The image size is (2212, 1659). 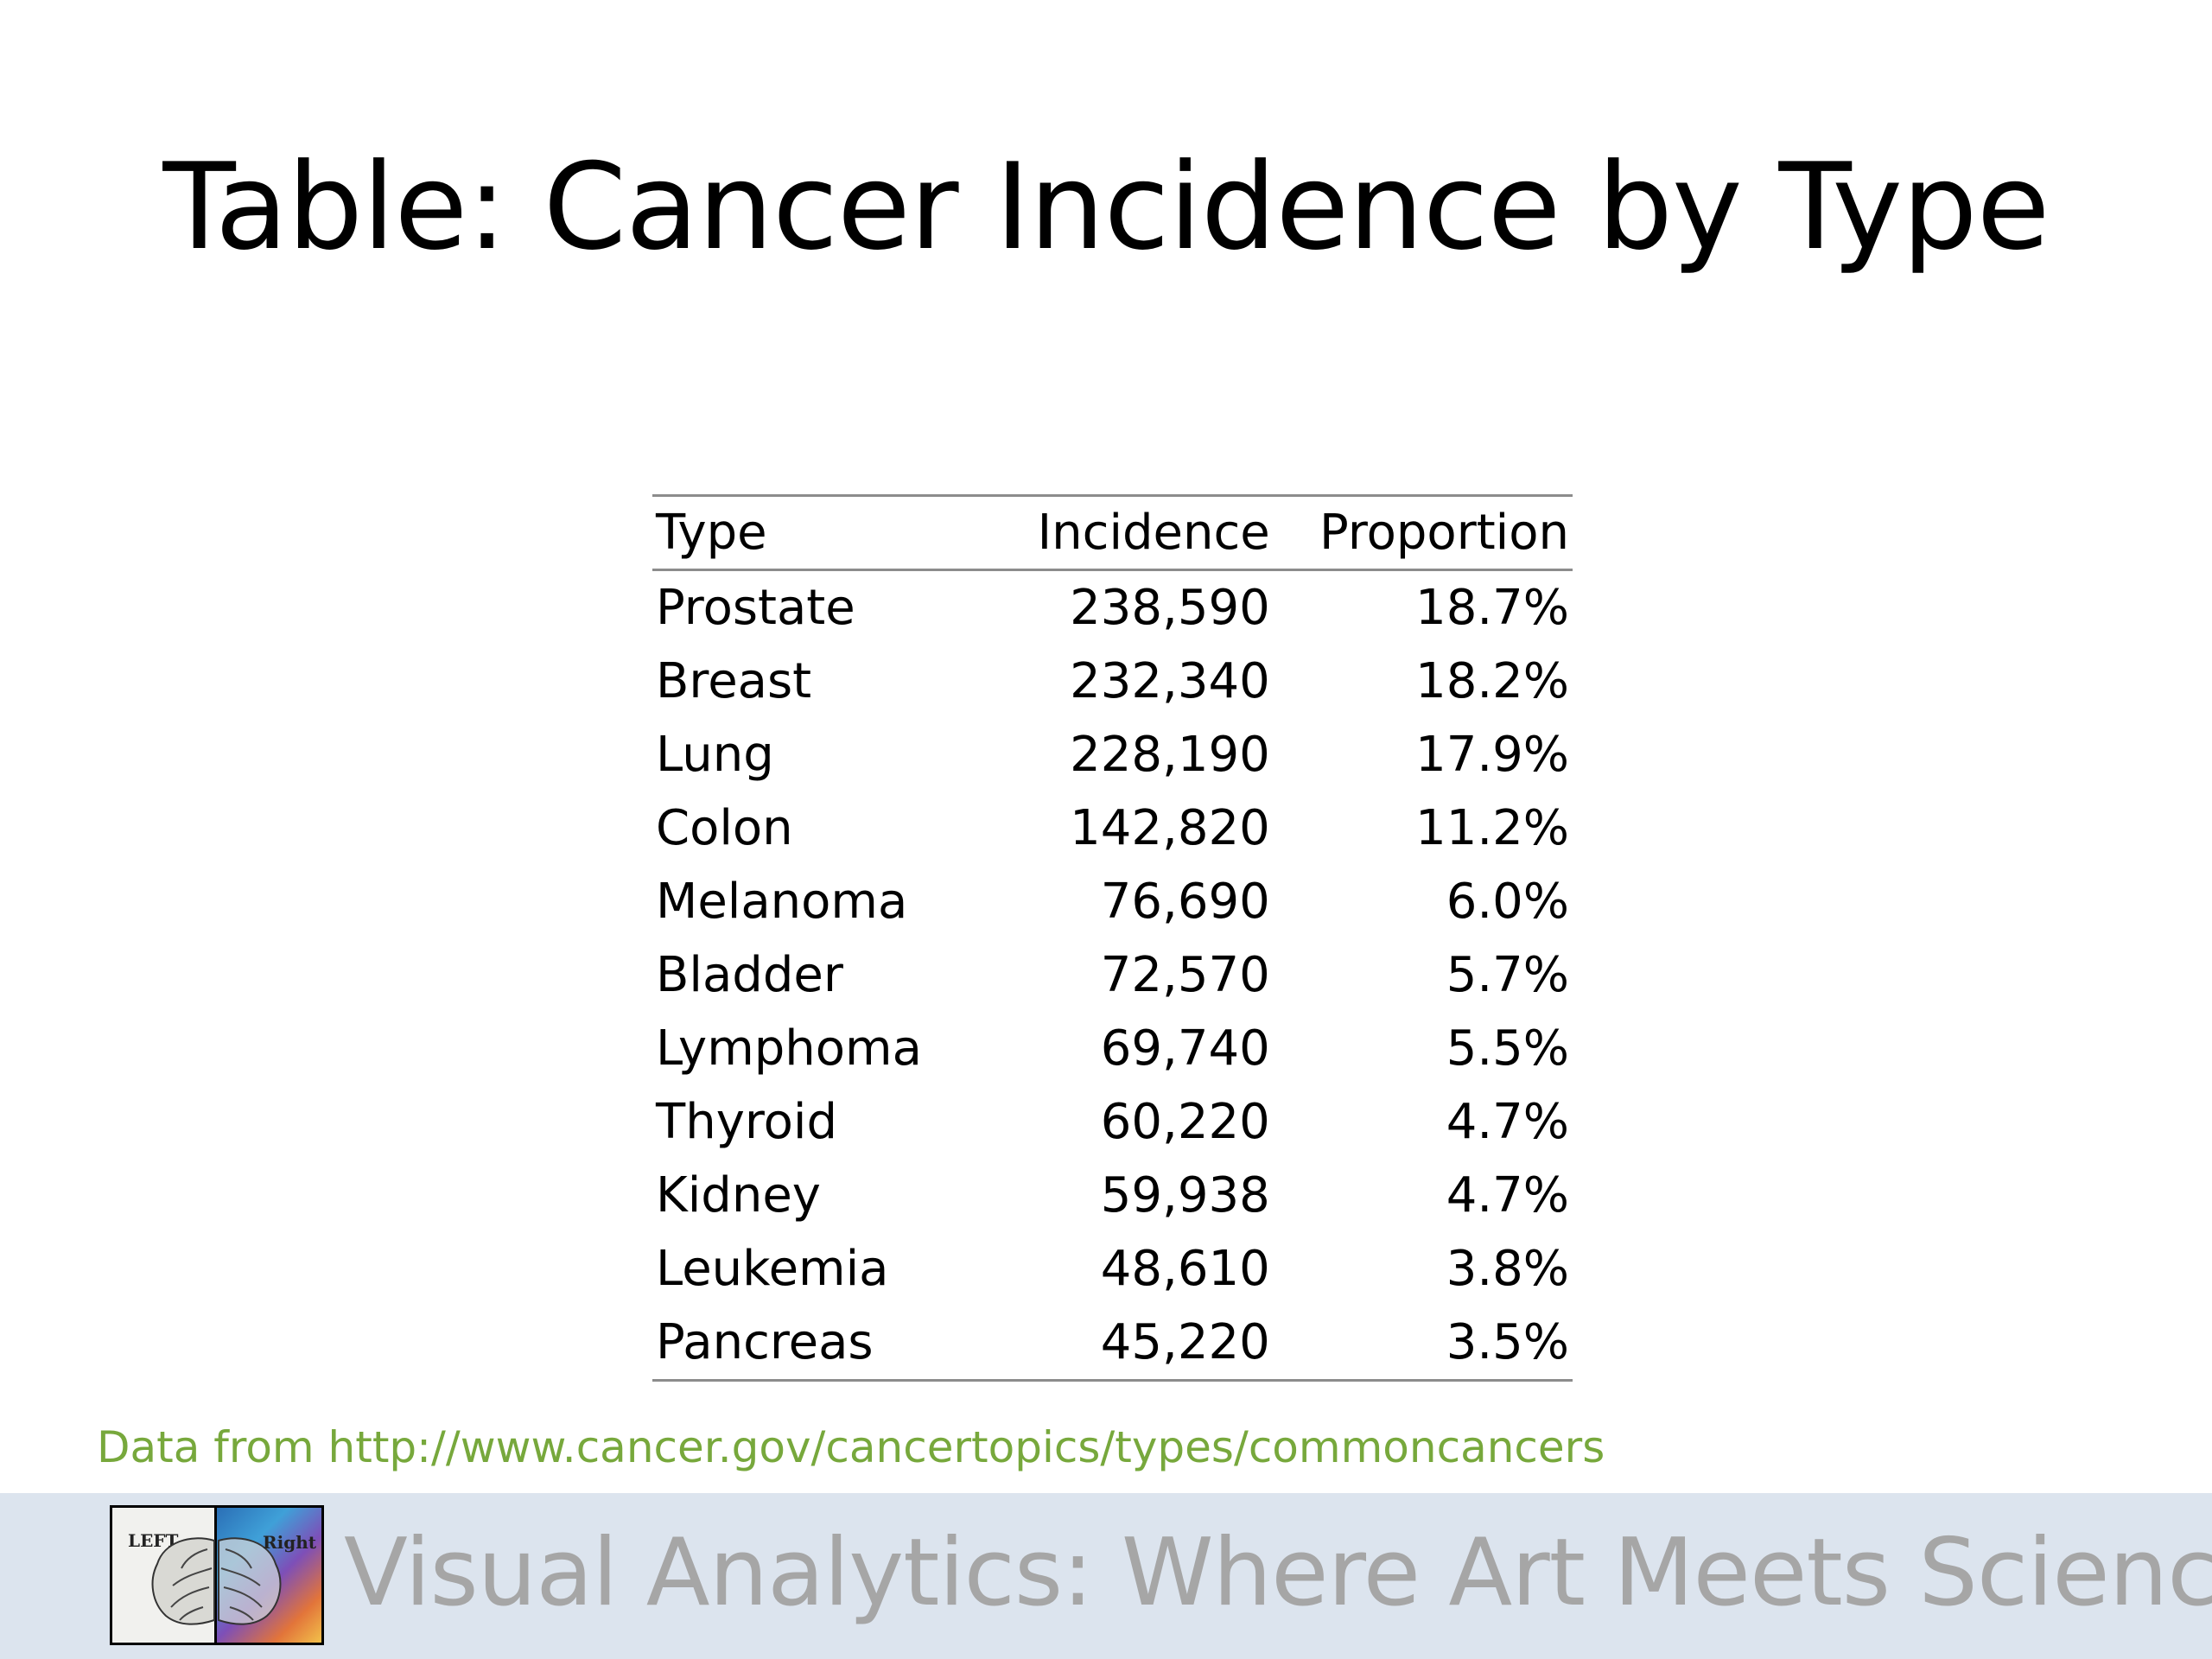 I want to click on logo-right-half: Right, so click(x=269, y=1575).